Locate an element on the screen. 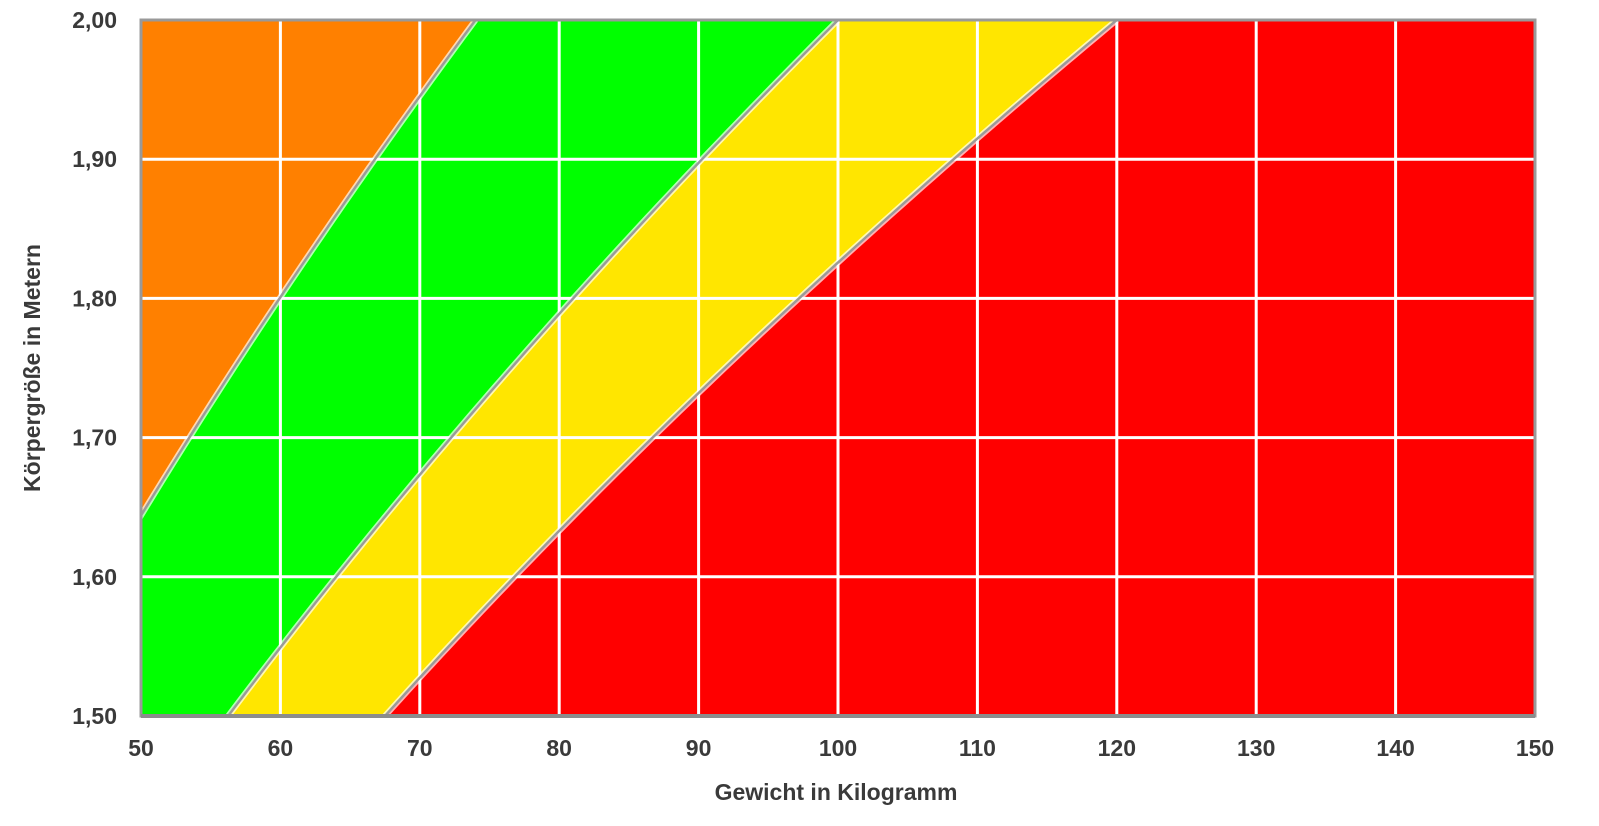  y-tick-label-0: 1,50 is located at coordinates (94, 716).